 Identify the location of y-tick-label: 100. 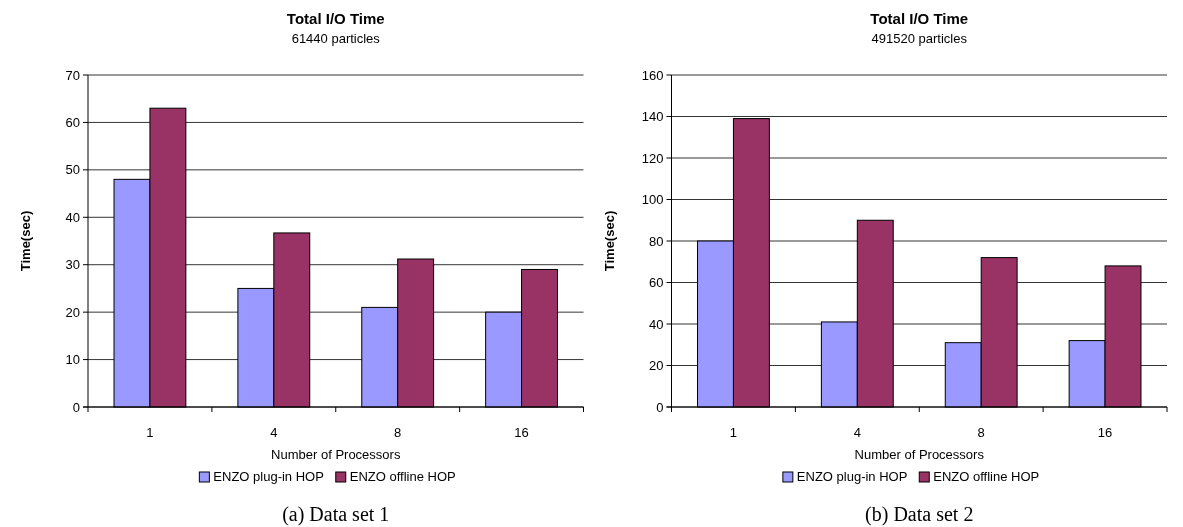
(652, 200).